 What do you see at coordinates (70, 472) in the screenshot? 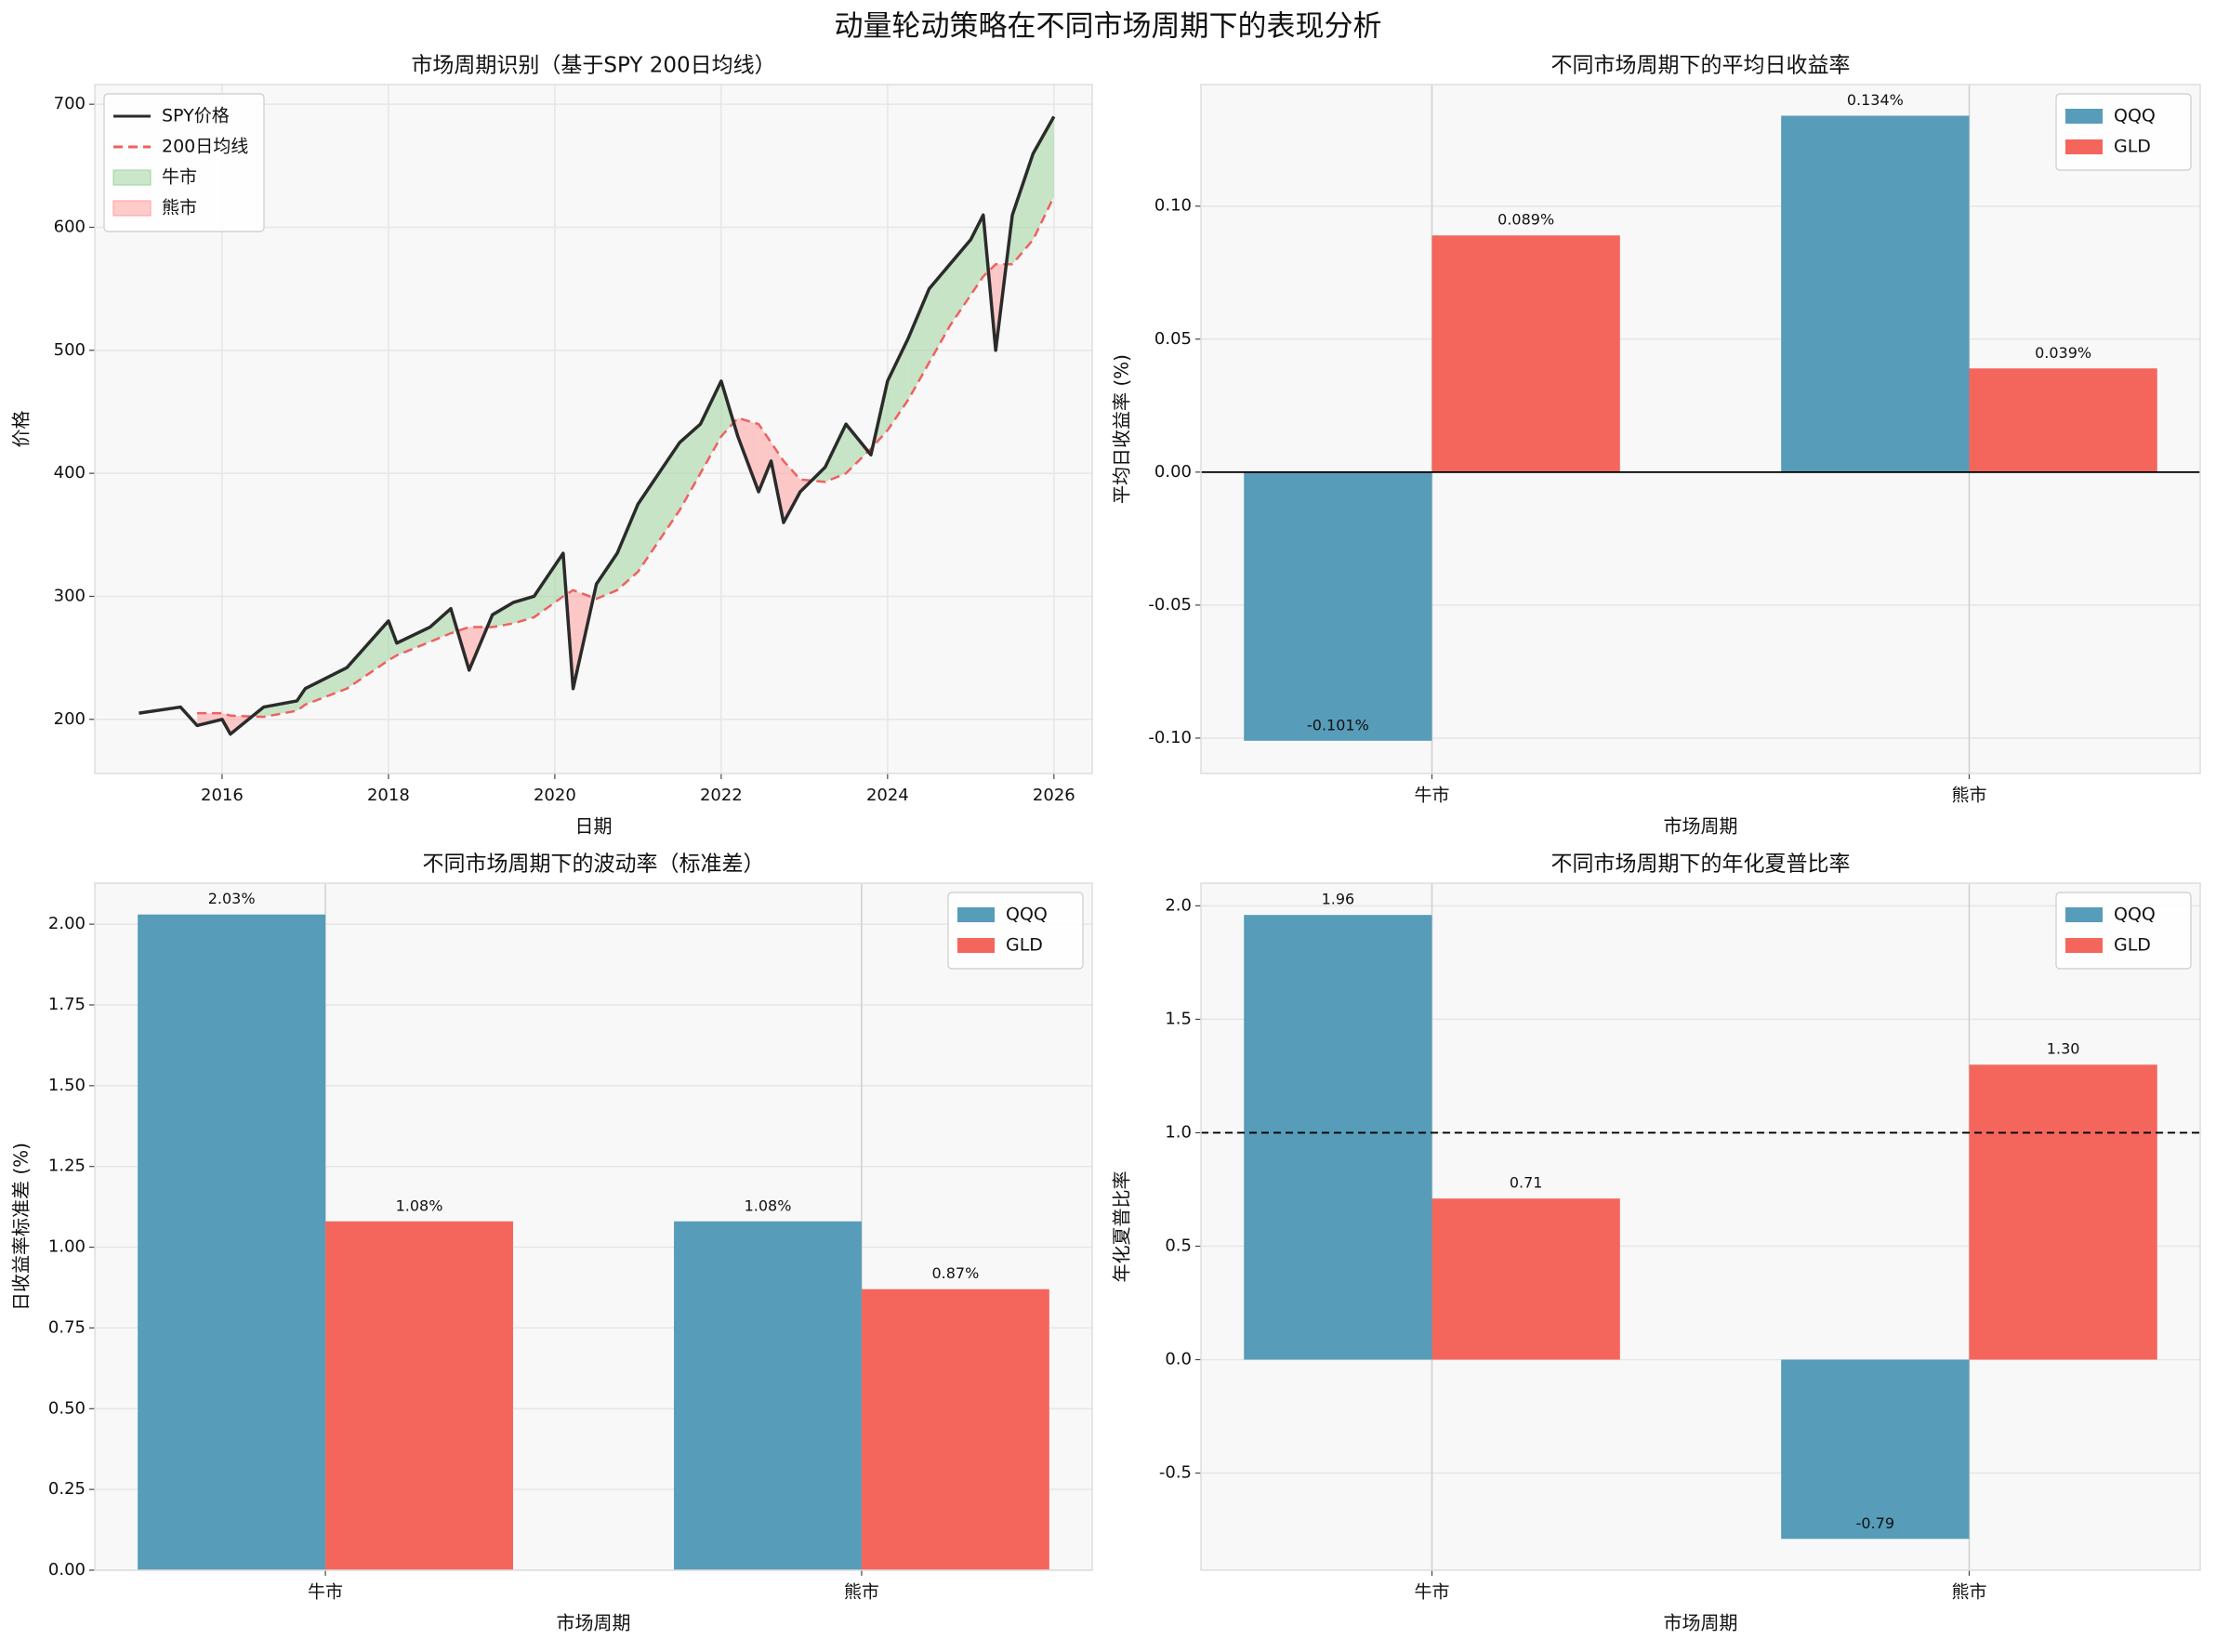
I see `y-tick-label: 400` at bounding box center [70, 472].